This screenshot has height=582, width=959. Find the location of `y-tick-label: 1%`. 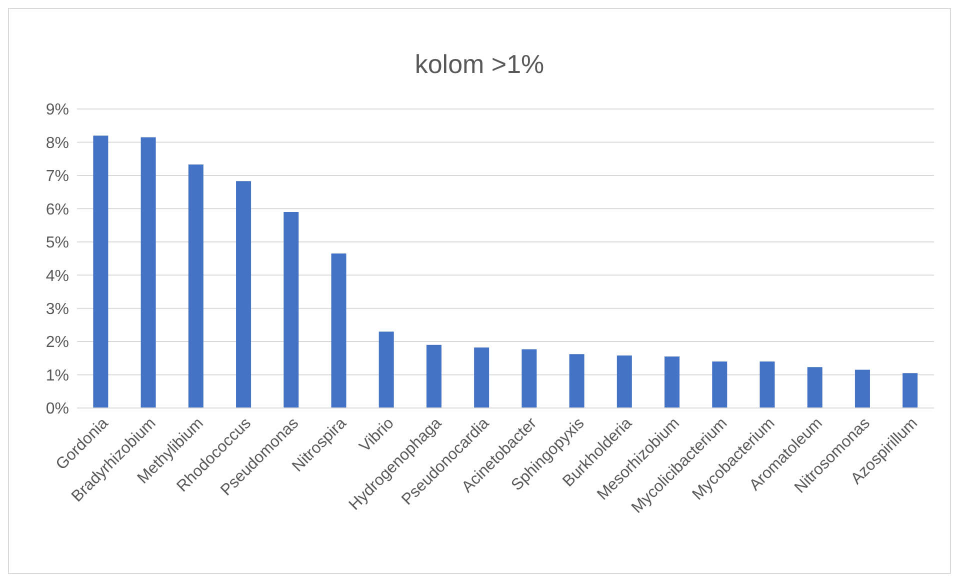

y-tick-label: 1% is located at coordinates (57, 375).